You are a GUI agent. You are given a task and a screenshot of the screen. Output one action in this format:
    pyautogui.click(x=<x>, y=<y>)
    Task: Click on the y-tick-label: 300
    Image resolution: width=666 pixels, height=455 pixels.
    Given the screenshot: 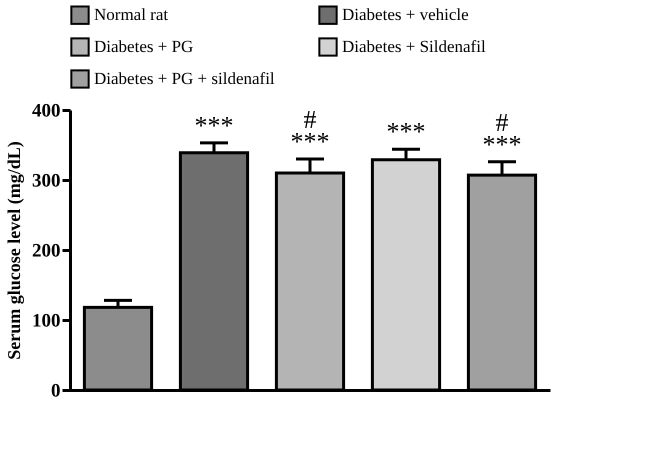 What is the action you would take?
    pyautogui.click(x=46, y=181)
    